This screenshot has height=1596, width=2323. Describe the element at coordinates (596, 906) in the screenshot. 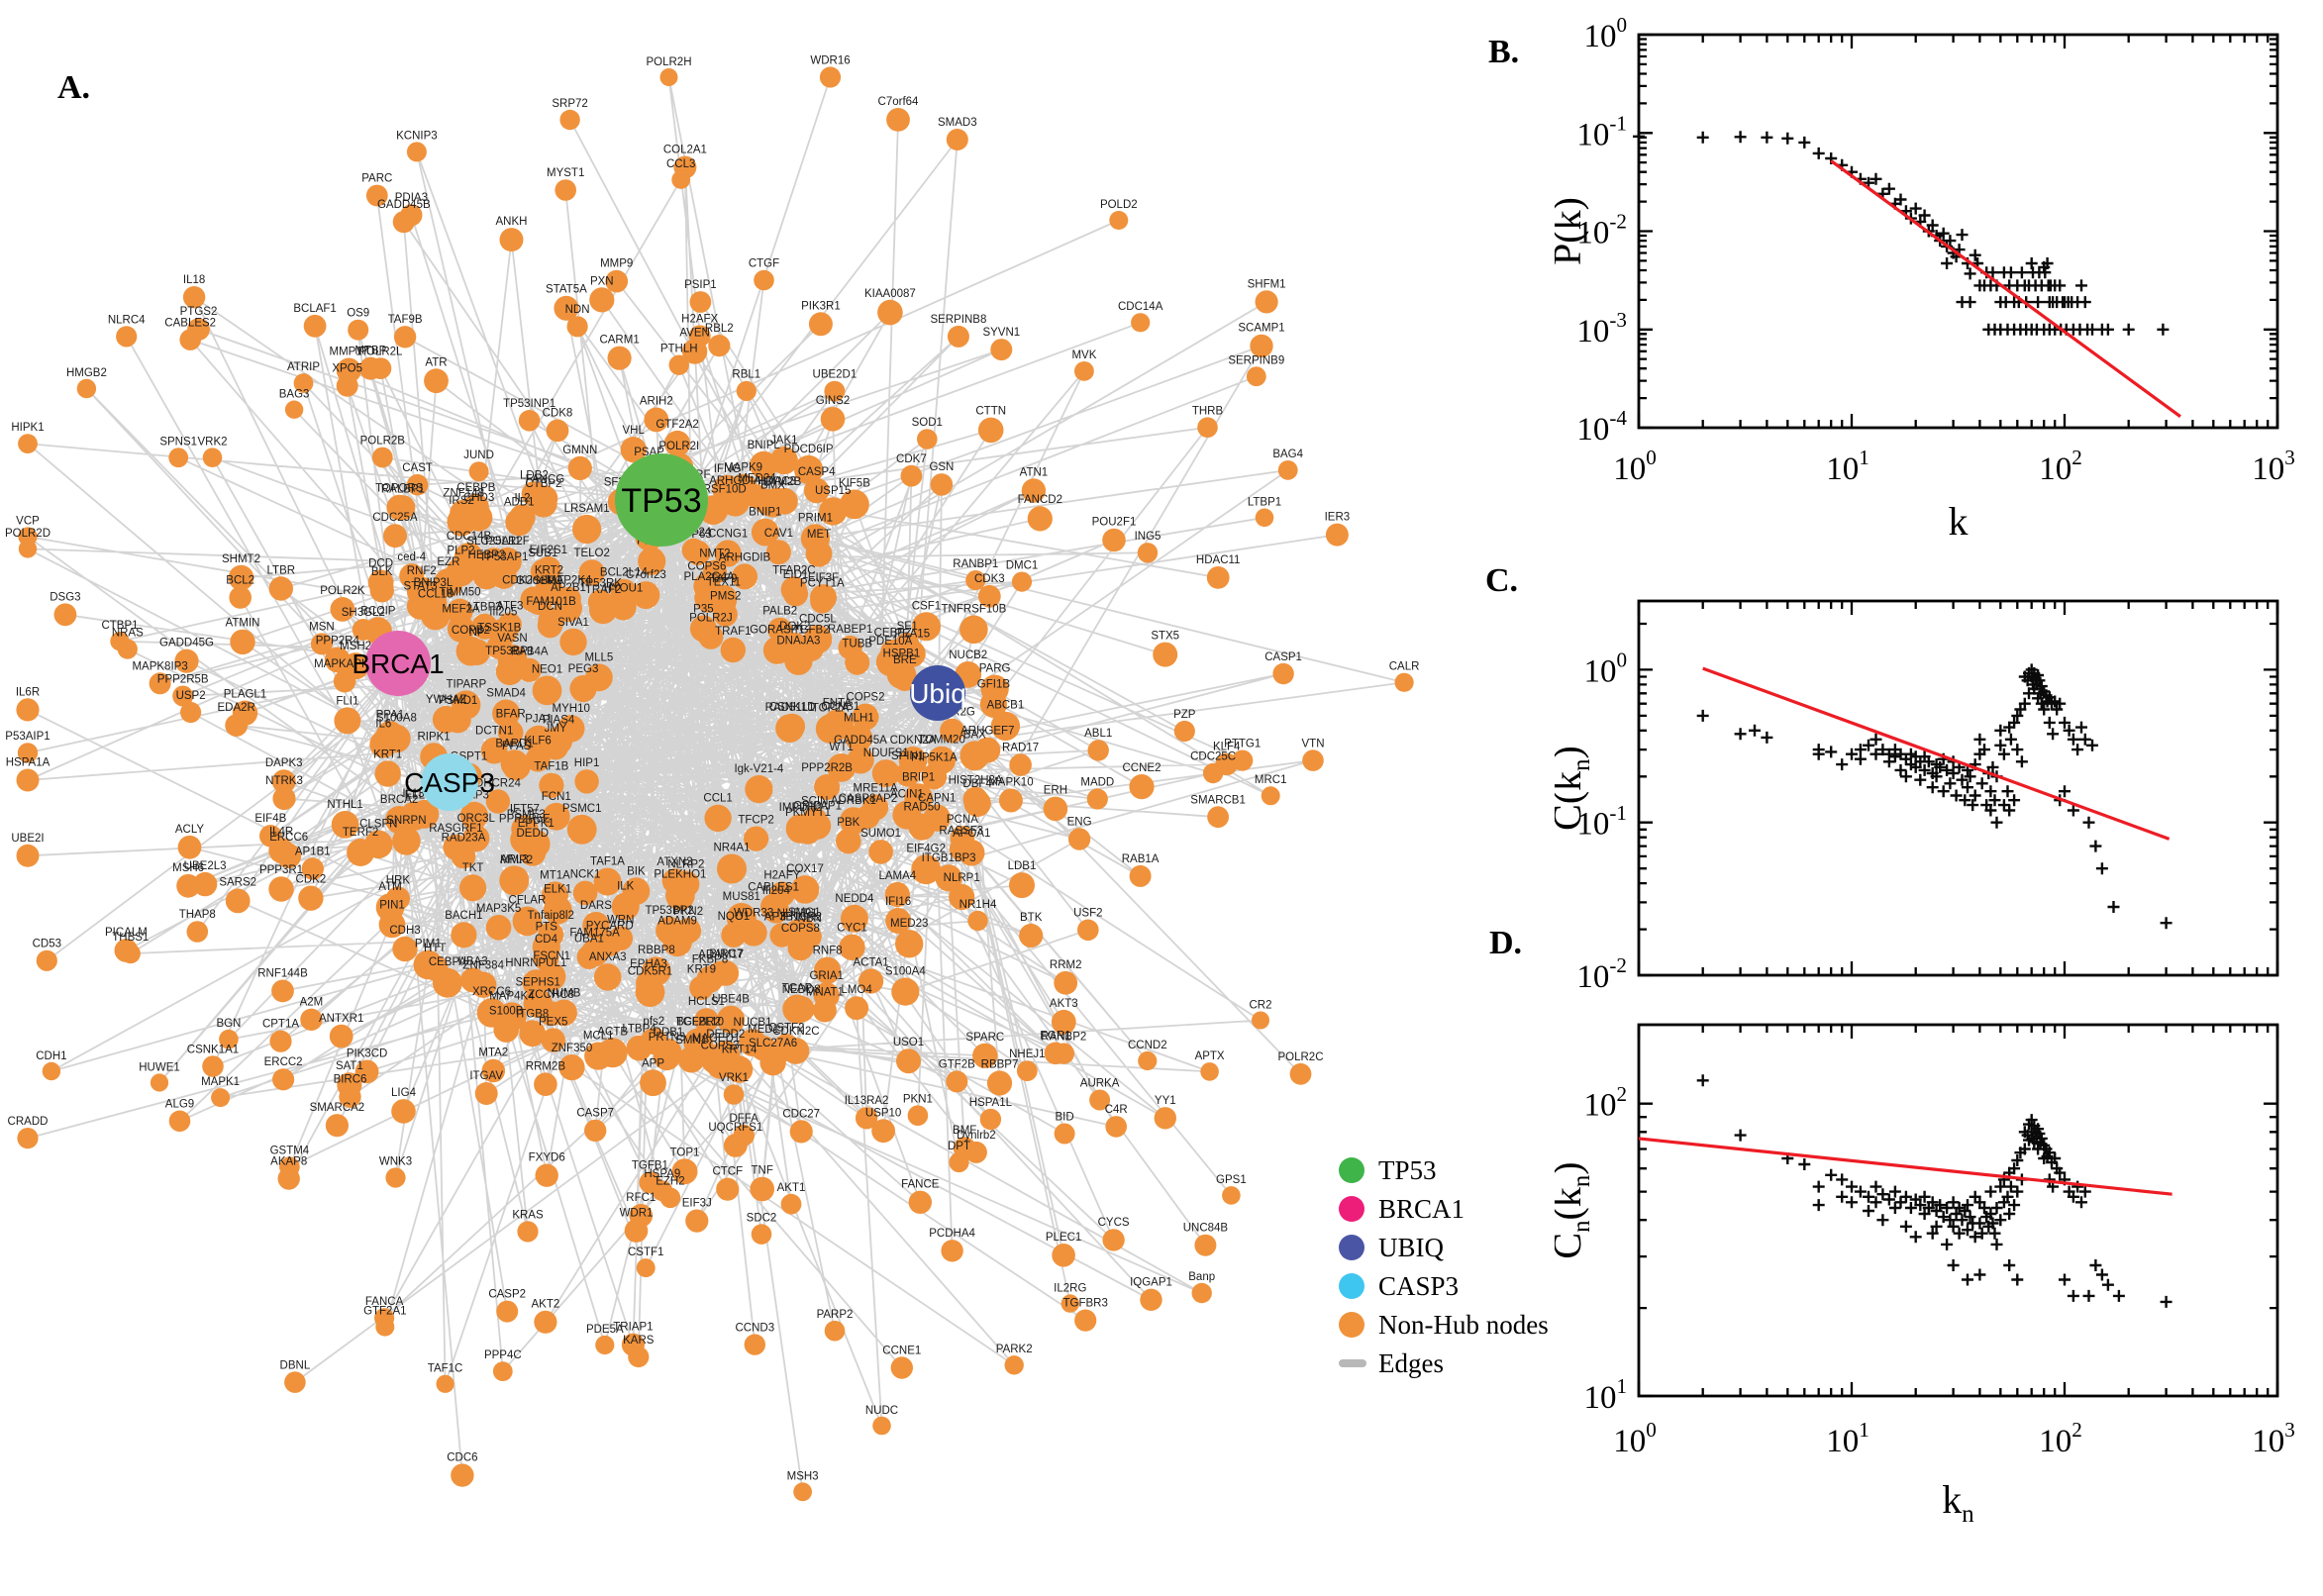

I see `network-node-label: DARS` at that location.